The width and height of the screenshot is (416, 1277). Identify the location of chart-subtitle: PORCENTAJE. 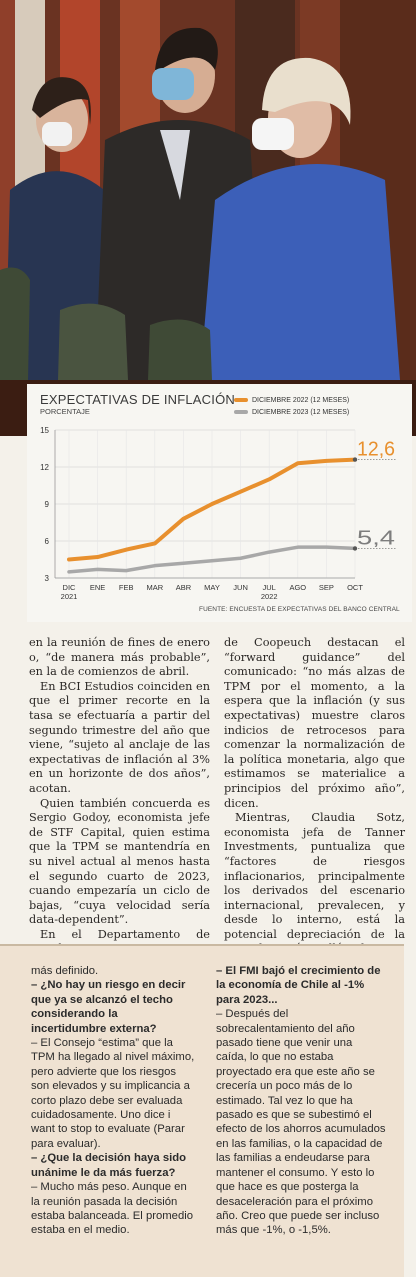
(65, 411).